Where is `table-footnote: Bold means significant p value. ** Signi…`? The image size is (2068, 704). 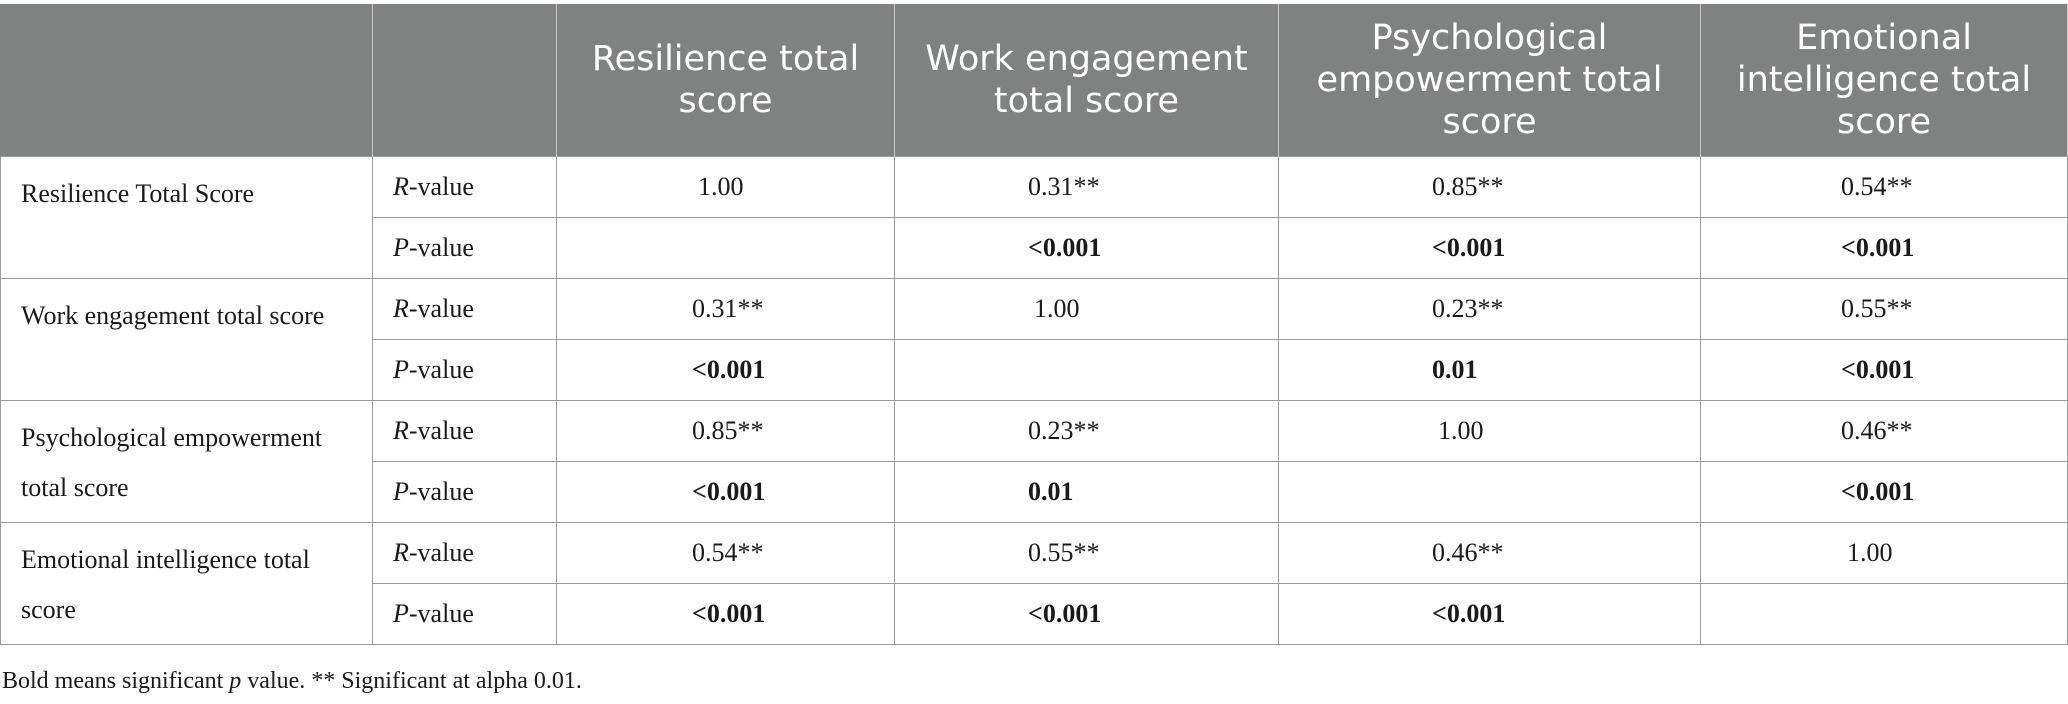
table-footnote: Bold means significant p value. ** Signi… is located at coordinates (292, 681).